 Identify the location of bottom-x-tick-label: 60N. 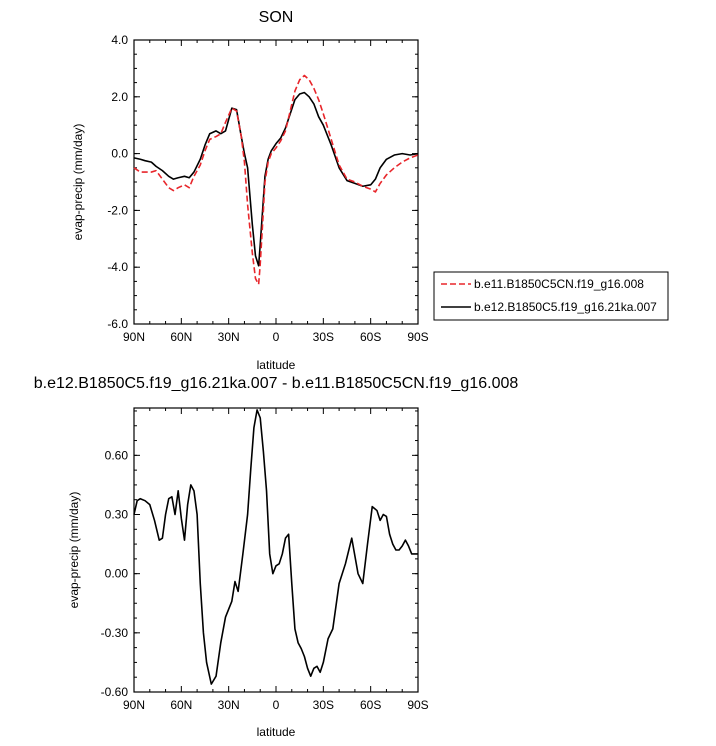
(181, 705).